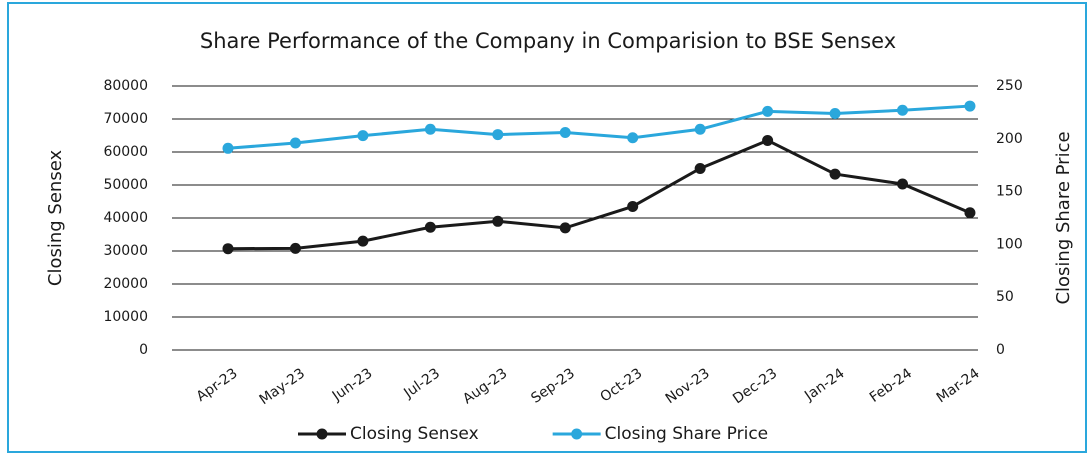 The width and height of the screenshot is (1091, 455). Describe the element at coordinates (1000, 350) in the screenshot. I see `y2-tick-label: 0` at that location.